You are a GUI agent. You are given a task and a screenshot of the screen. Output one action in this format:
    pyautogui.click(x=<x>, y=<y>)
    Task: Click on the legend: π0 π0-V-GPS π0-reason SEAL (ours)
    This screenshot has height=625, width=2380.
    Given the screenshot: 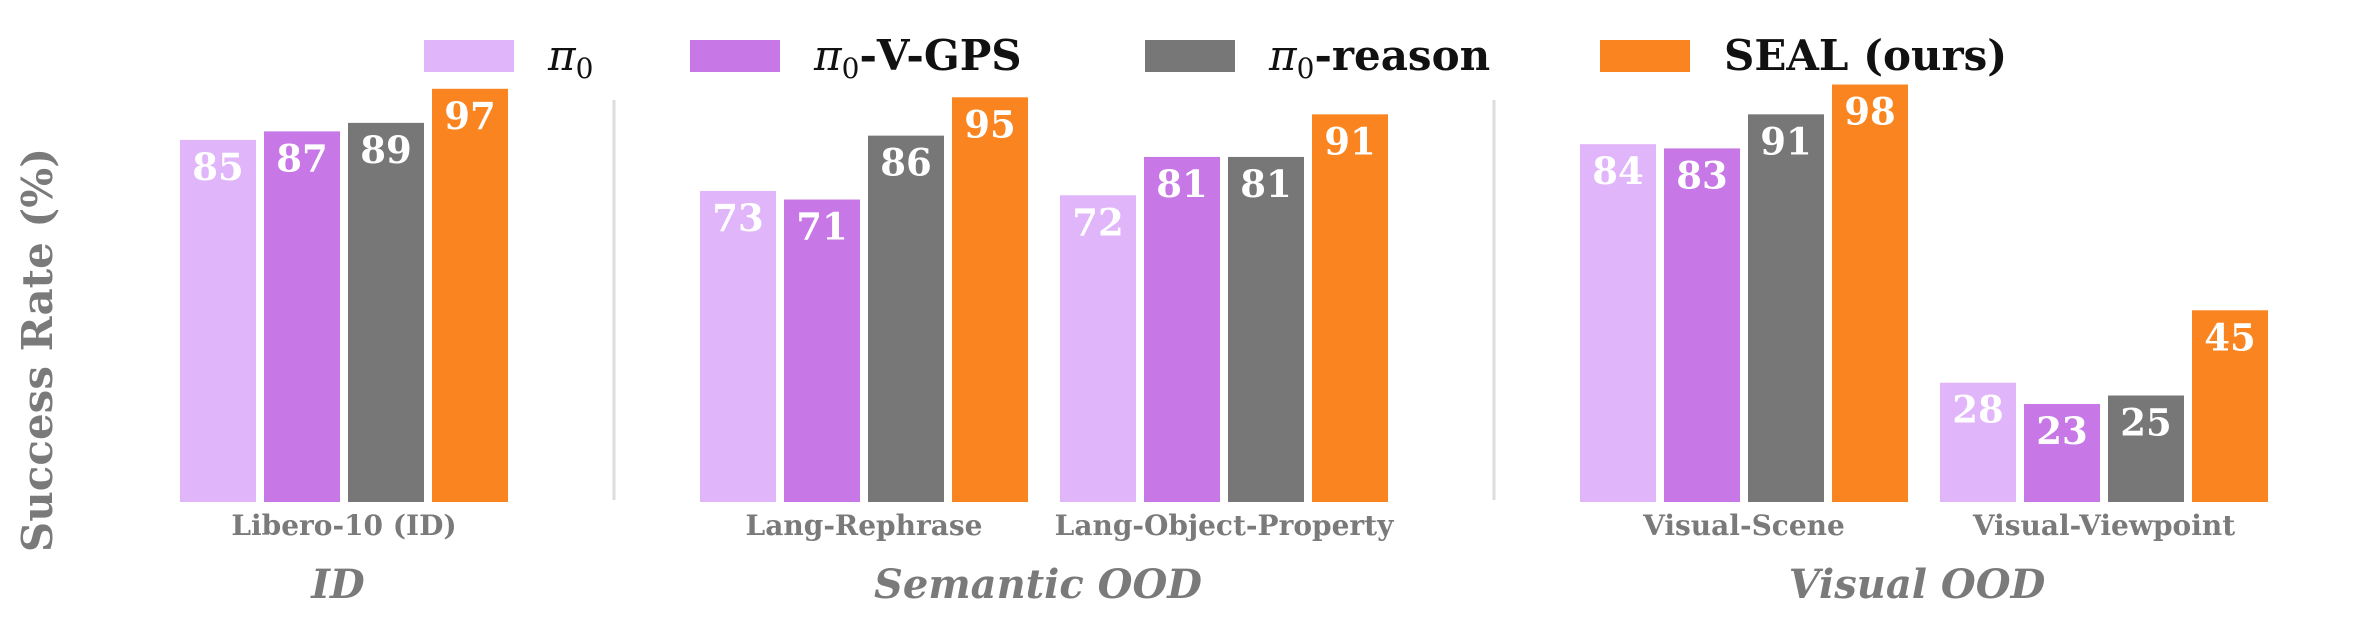 What is the action you would take?
    pyautogui.click(x=1215, y=58)
    